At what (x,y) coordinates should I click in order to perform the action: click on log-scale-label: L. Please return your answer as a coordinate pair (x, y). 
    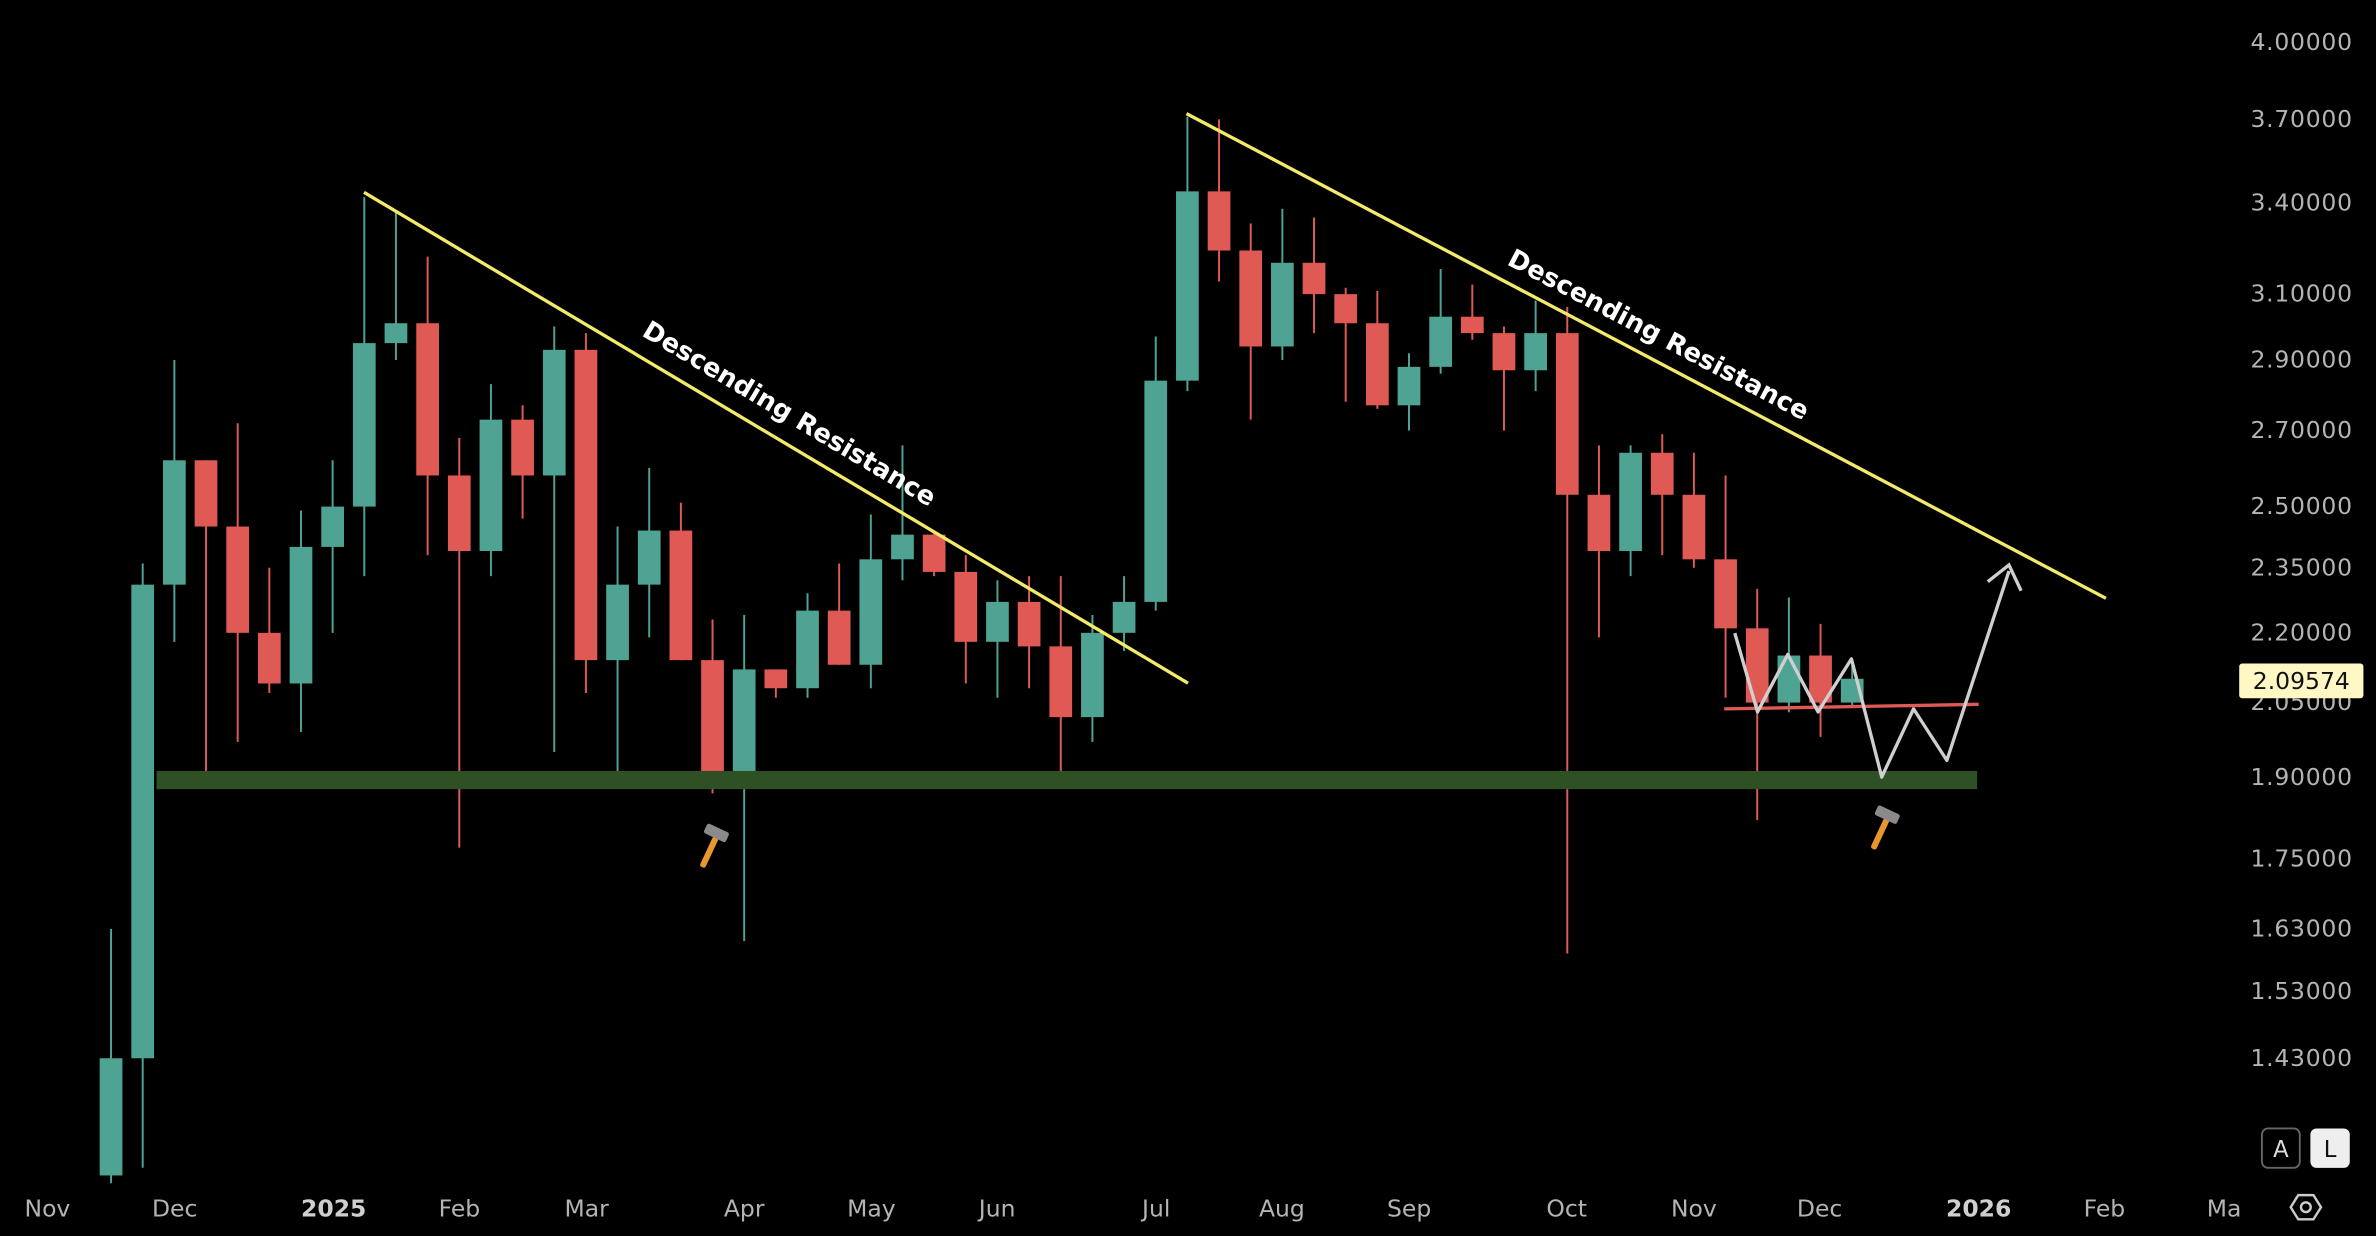
    Looking at the image, I should click on (2330, 1150).